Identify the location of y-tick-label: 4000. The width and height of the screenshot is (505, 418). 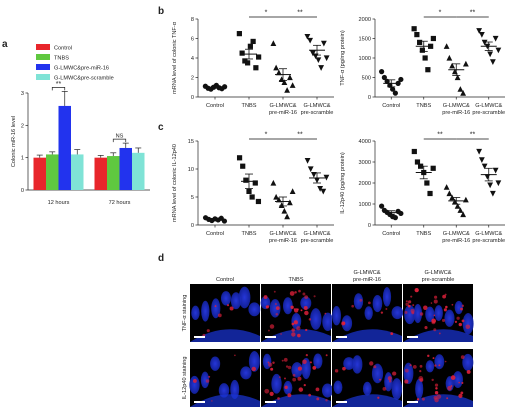
(365, 142).